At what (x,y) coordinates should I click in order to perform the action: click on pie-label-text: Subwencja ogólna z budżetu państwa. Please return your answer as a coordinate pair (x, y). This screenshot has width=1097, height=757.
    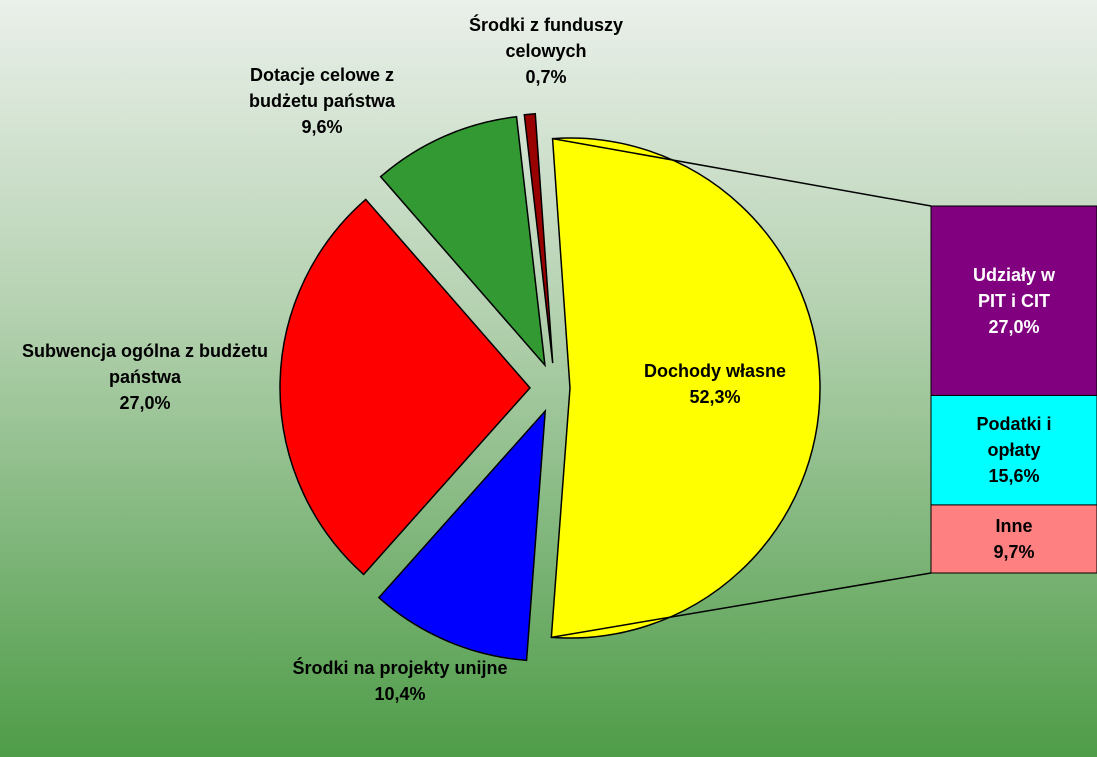
    Looking at the image, I should click on (144, 364).